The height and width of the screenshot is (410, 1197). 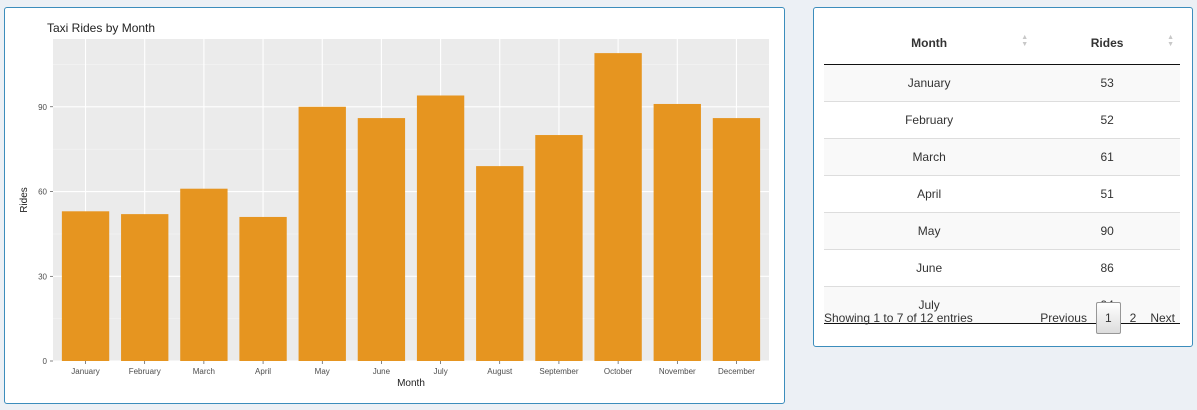 What do you see at coordinates (929, 157) in the screenshot?
I see `cell-month: March` at bounding box center [929, 157].